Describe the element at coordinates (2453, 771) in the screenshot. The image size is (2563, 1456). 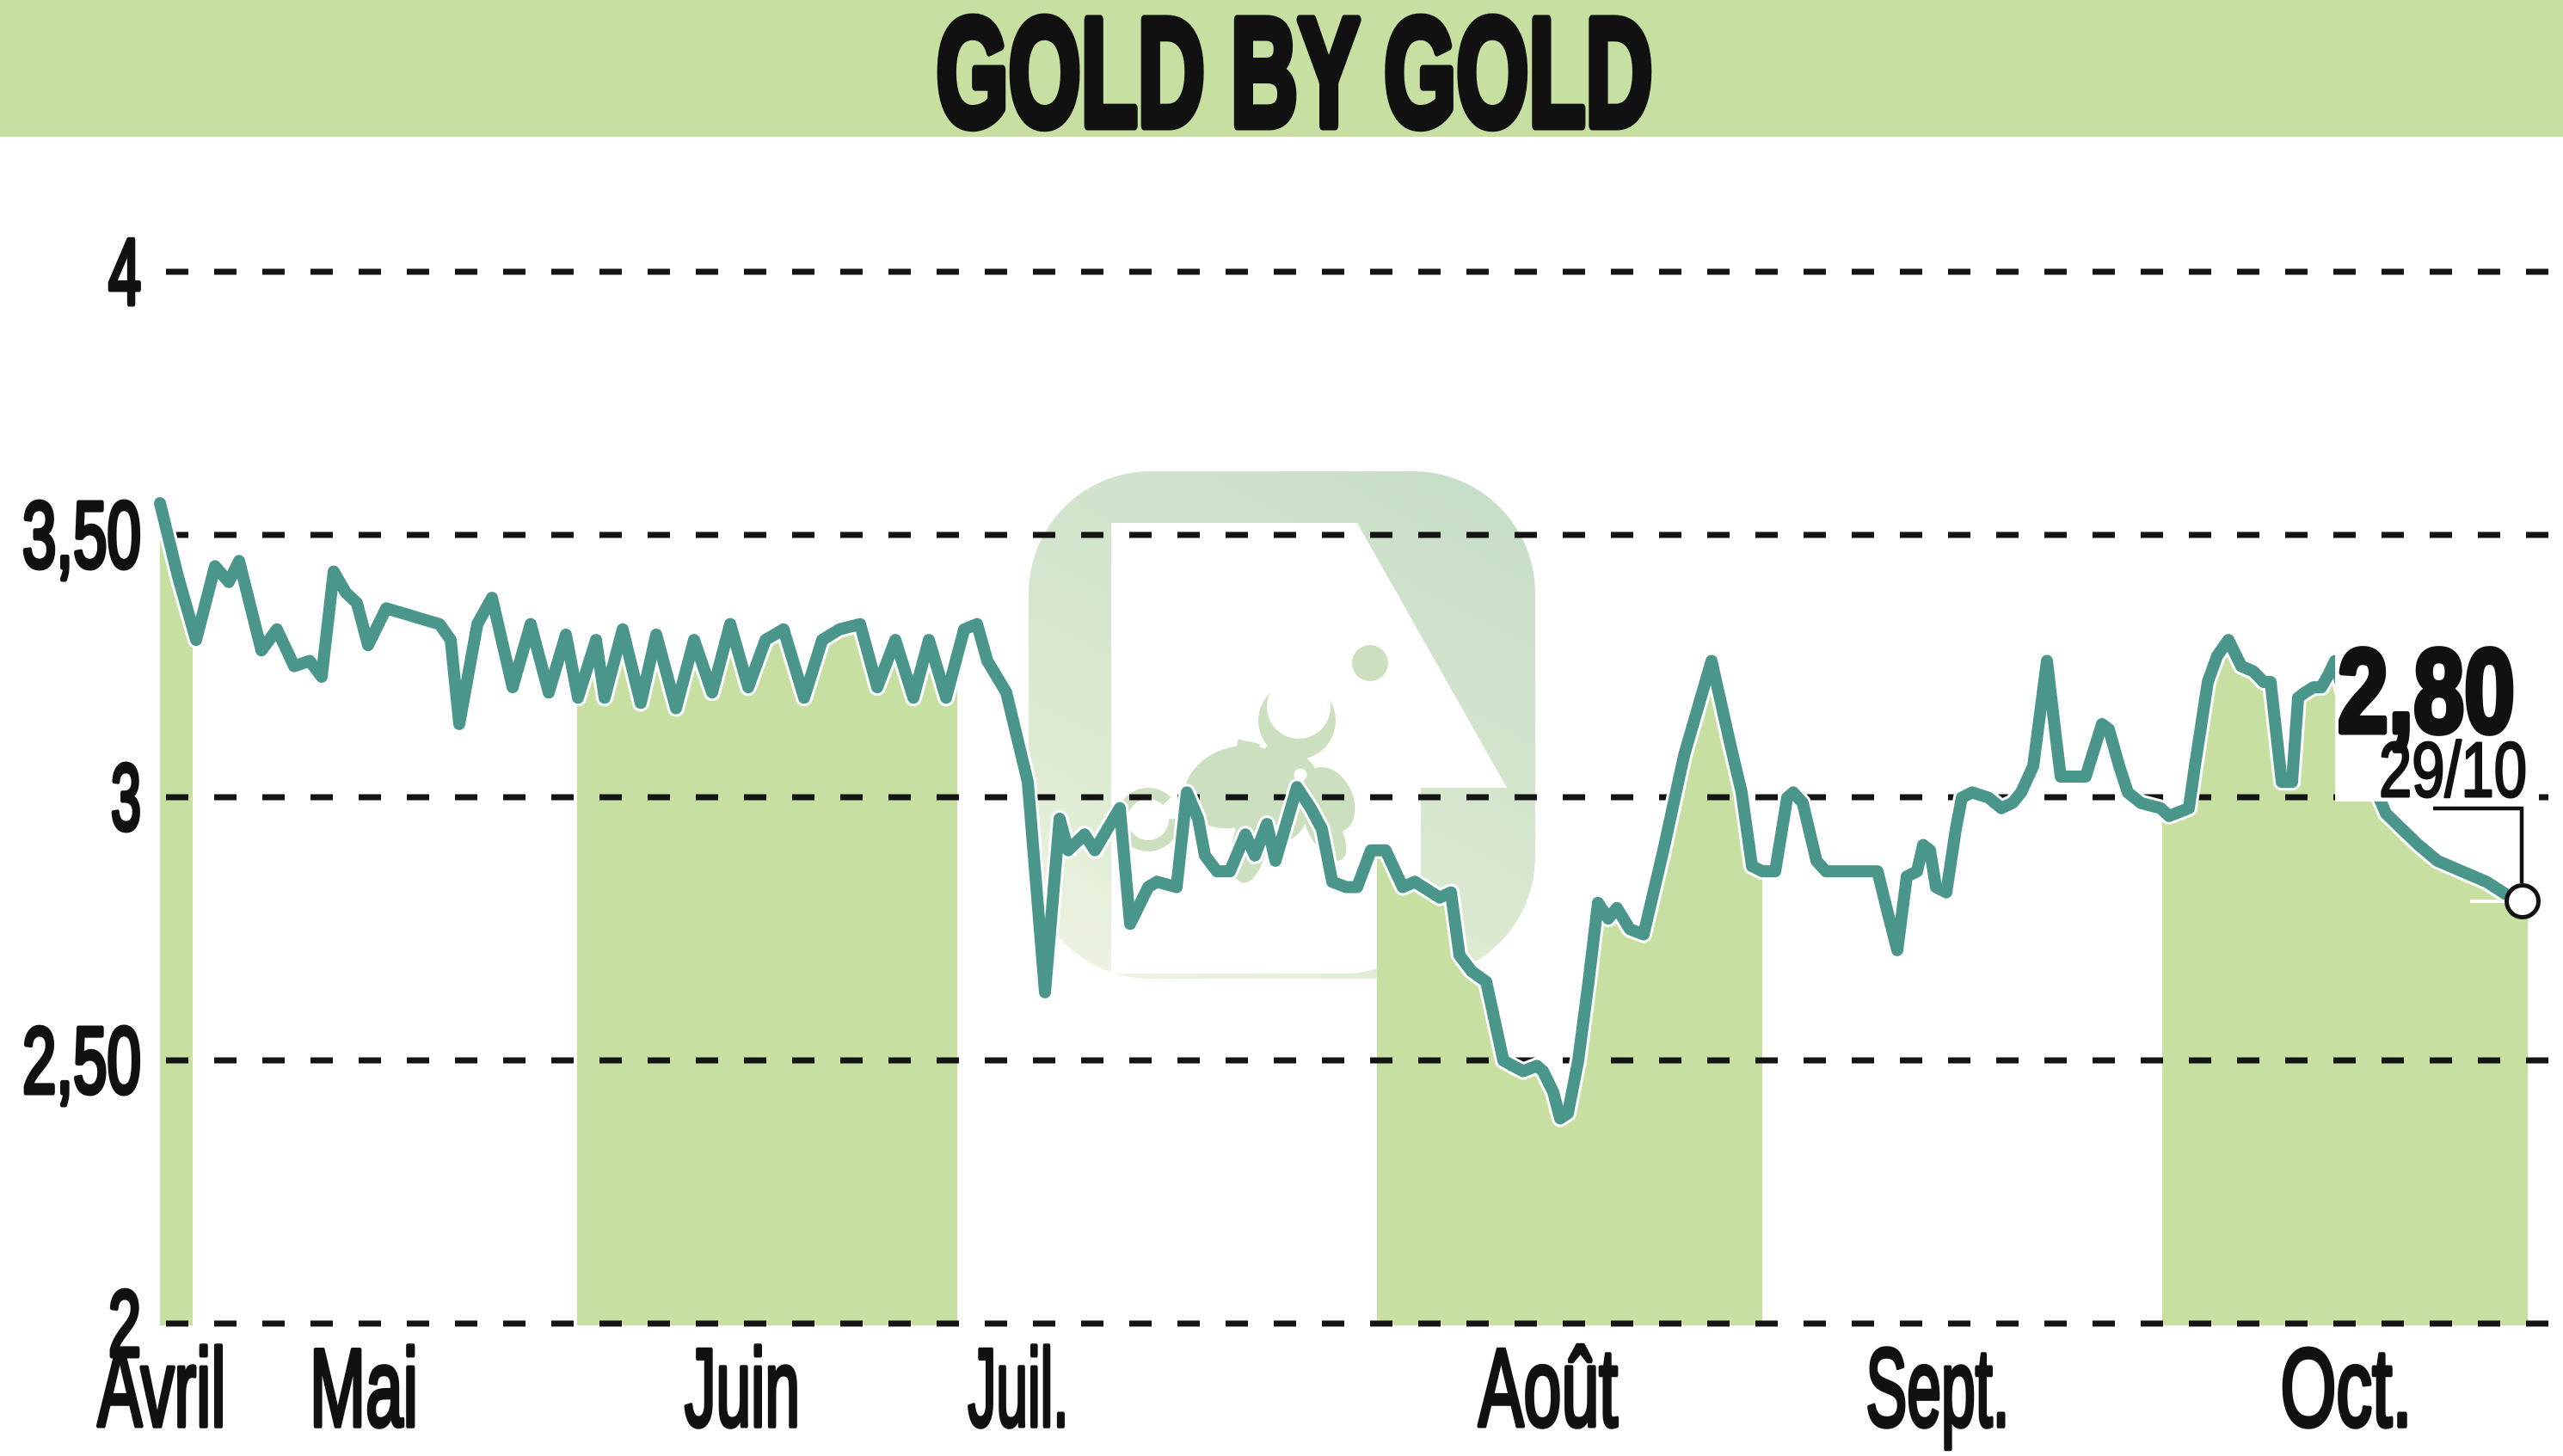
I see `svg-text: 29/10` at that location.